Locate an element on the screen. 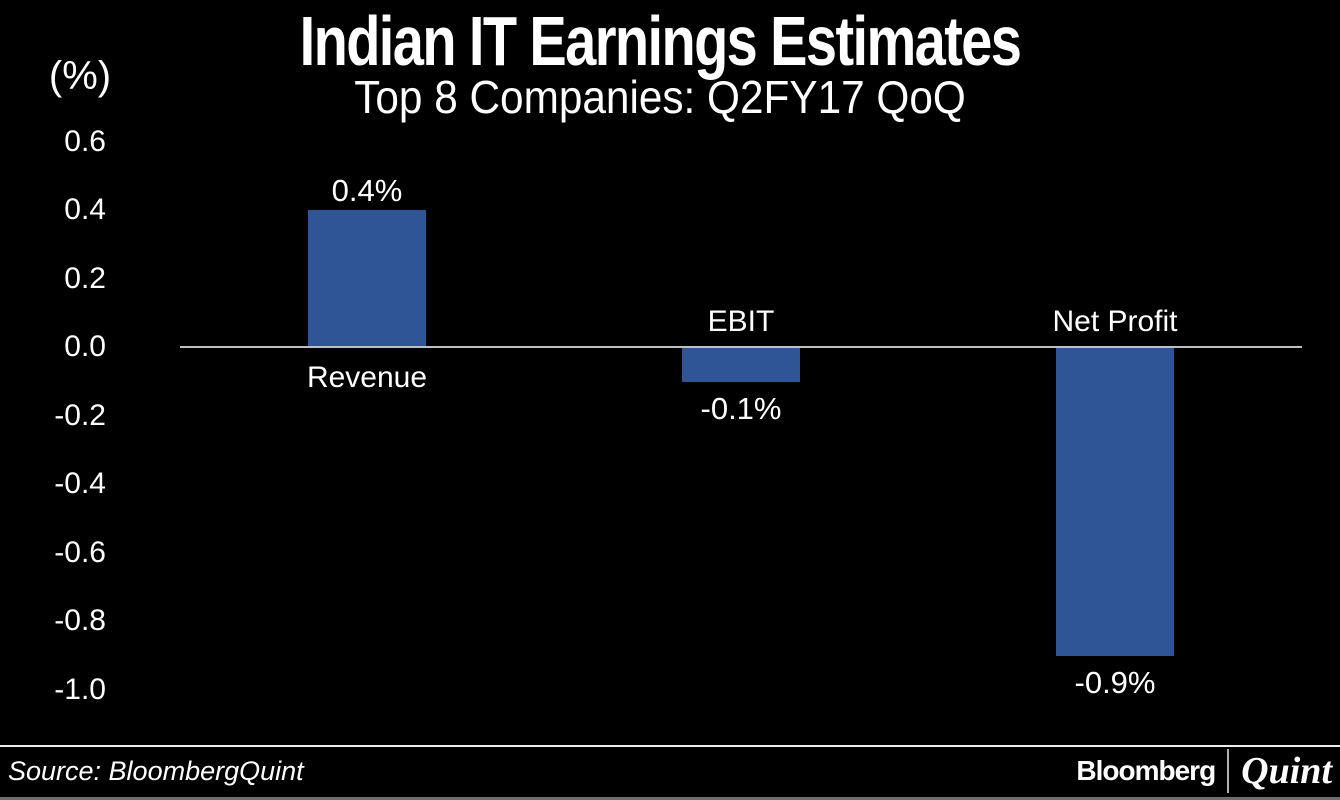  category-label-net-profit: Net Profit is located at coordinates (1115, 321).